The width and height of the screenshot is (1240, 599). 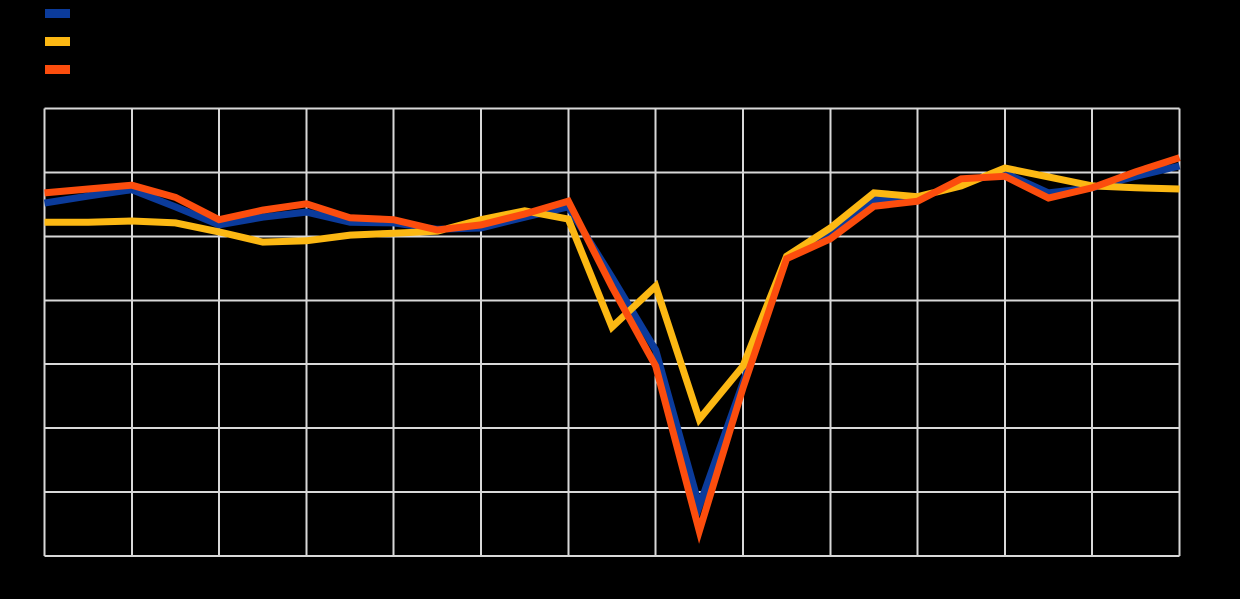 What do you see at coordinates (57, 41) in the screenshot?
I see `legend-swatch-yellow` at bounding box center [57, 41].